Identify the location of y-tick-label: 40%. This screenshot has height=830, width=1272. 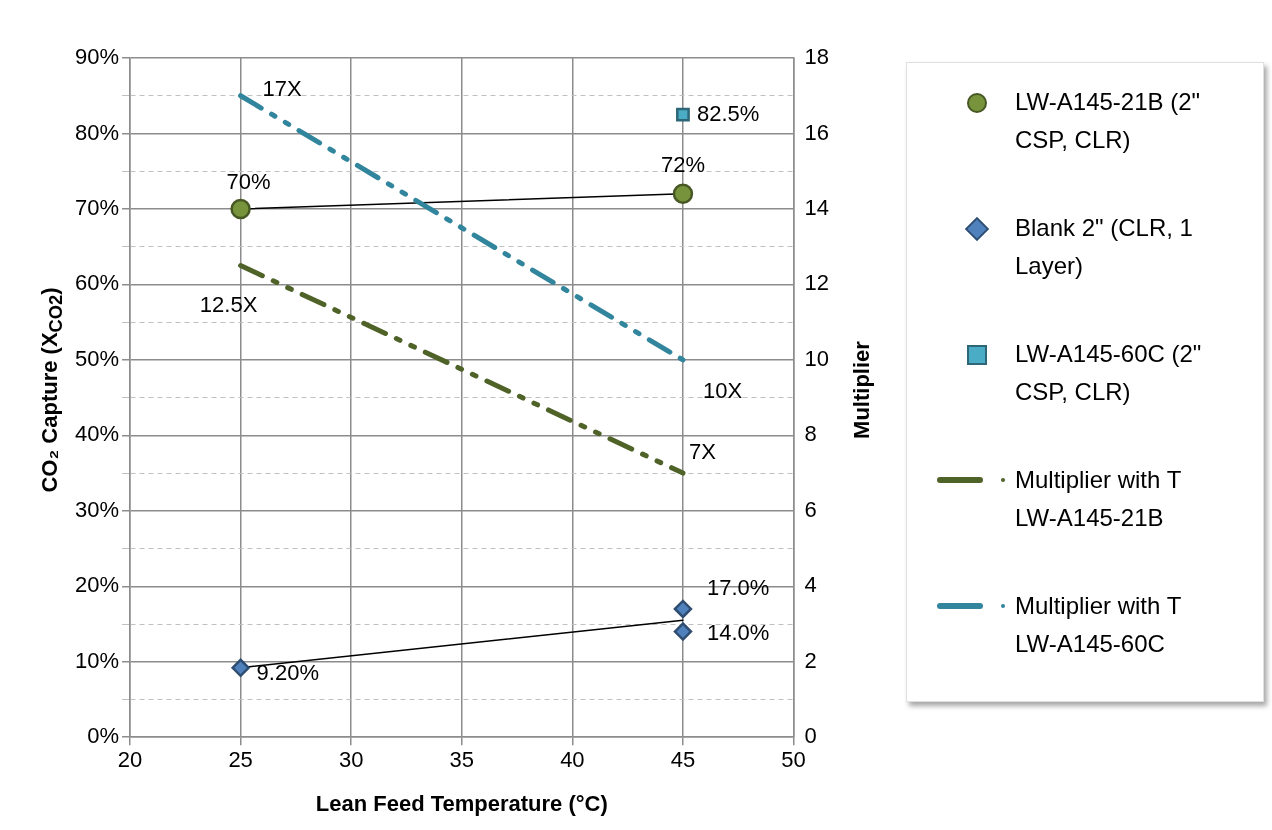
(97, 434).